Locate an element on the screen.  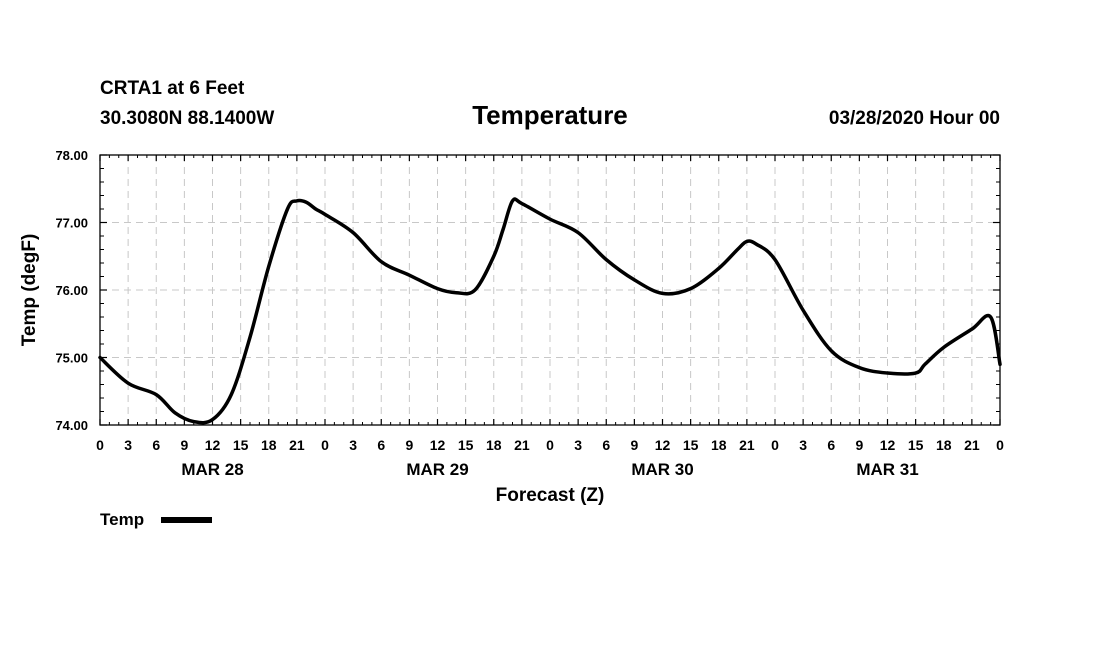
y-tick-label: 74.00 is located at coordinates (71, 425).